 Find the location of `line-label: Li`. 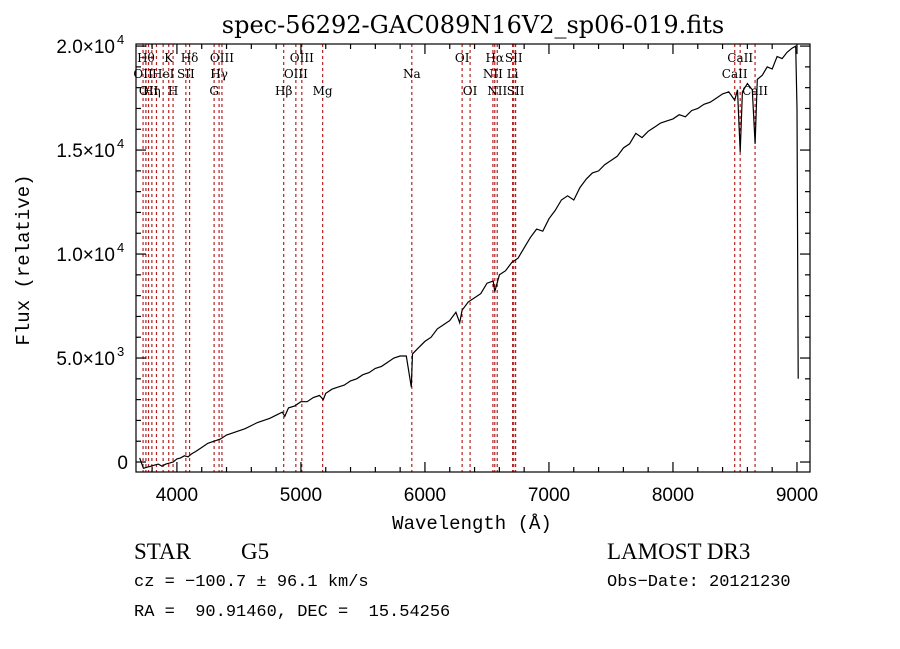

line-label: Li is located at coordinates (513, 74).